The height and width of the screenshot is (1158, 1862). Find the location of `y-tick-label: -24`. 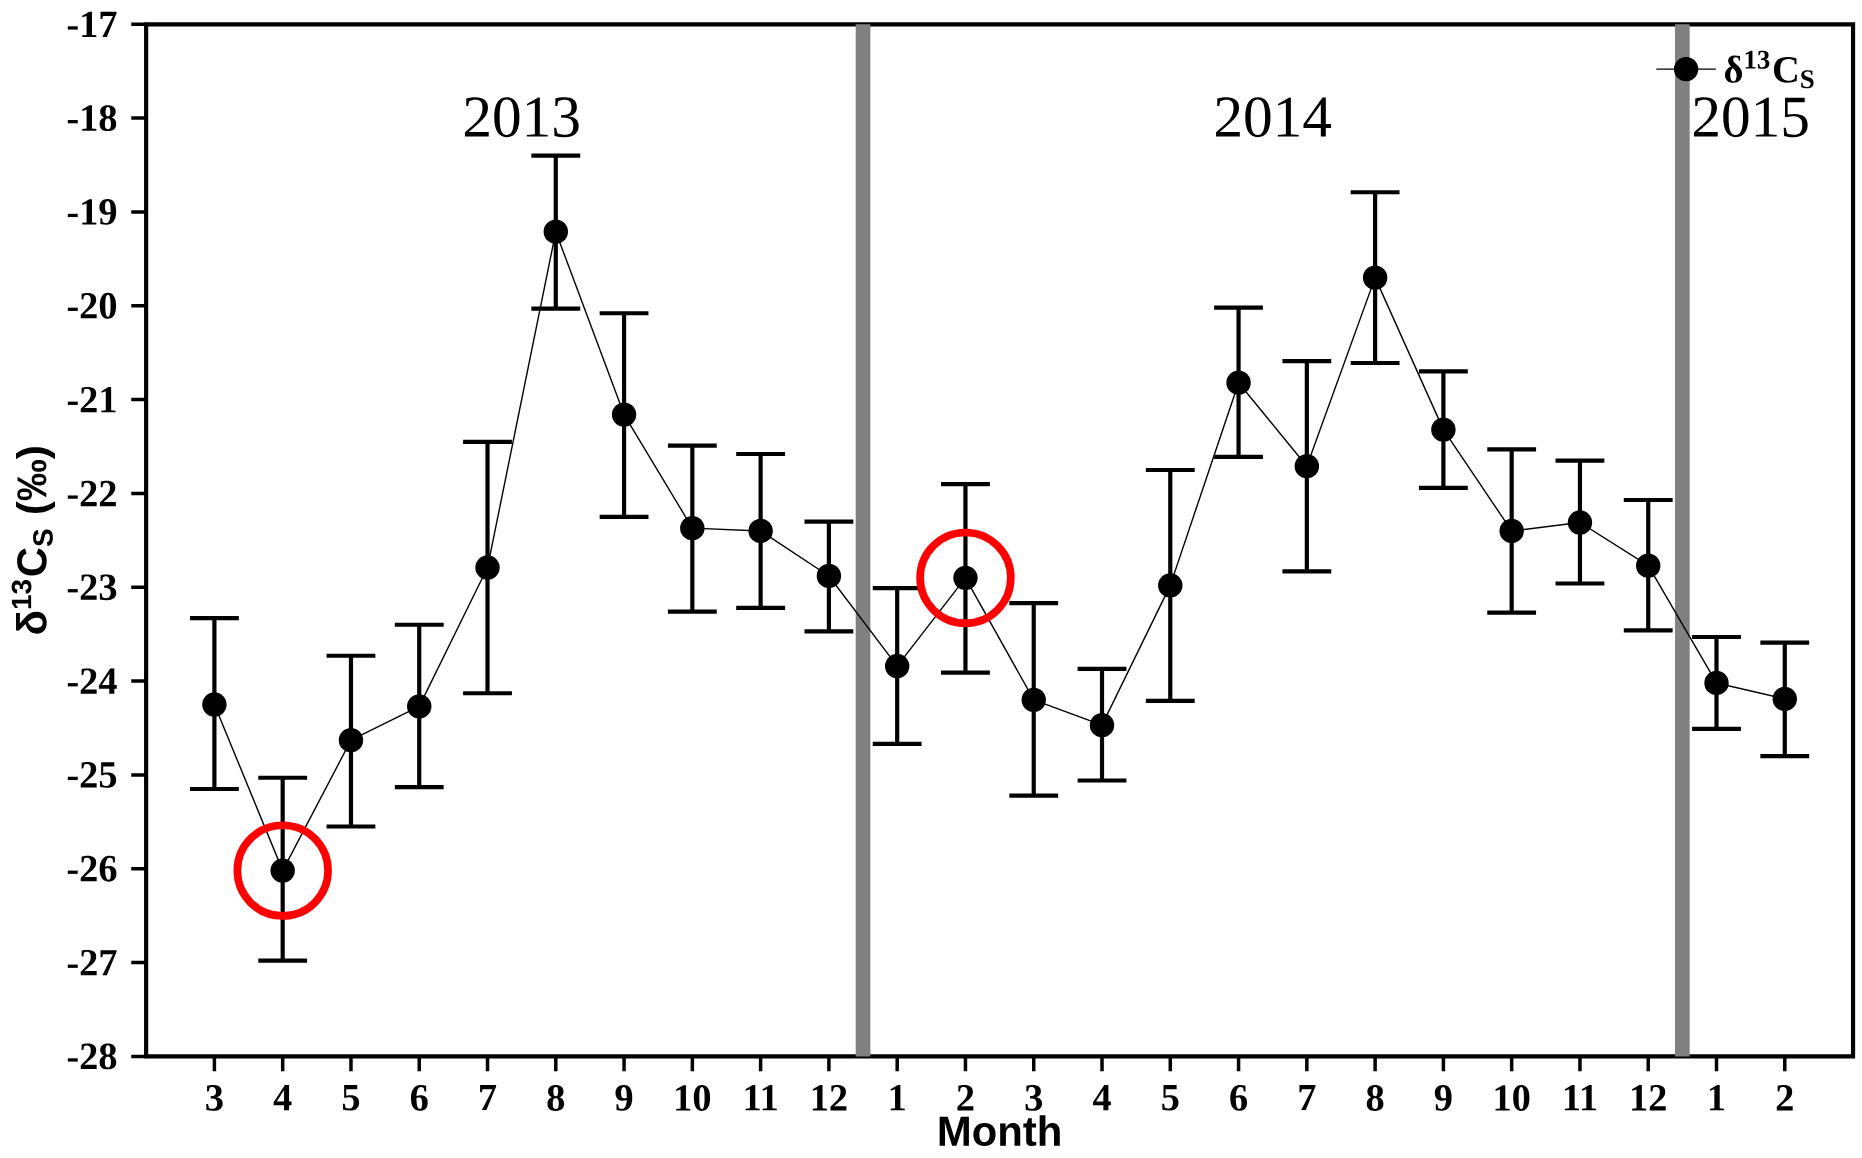

y-tick-label: -24 is located at coordinates (92, 681).